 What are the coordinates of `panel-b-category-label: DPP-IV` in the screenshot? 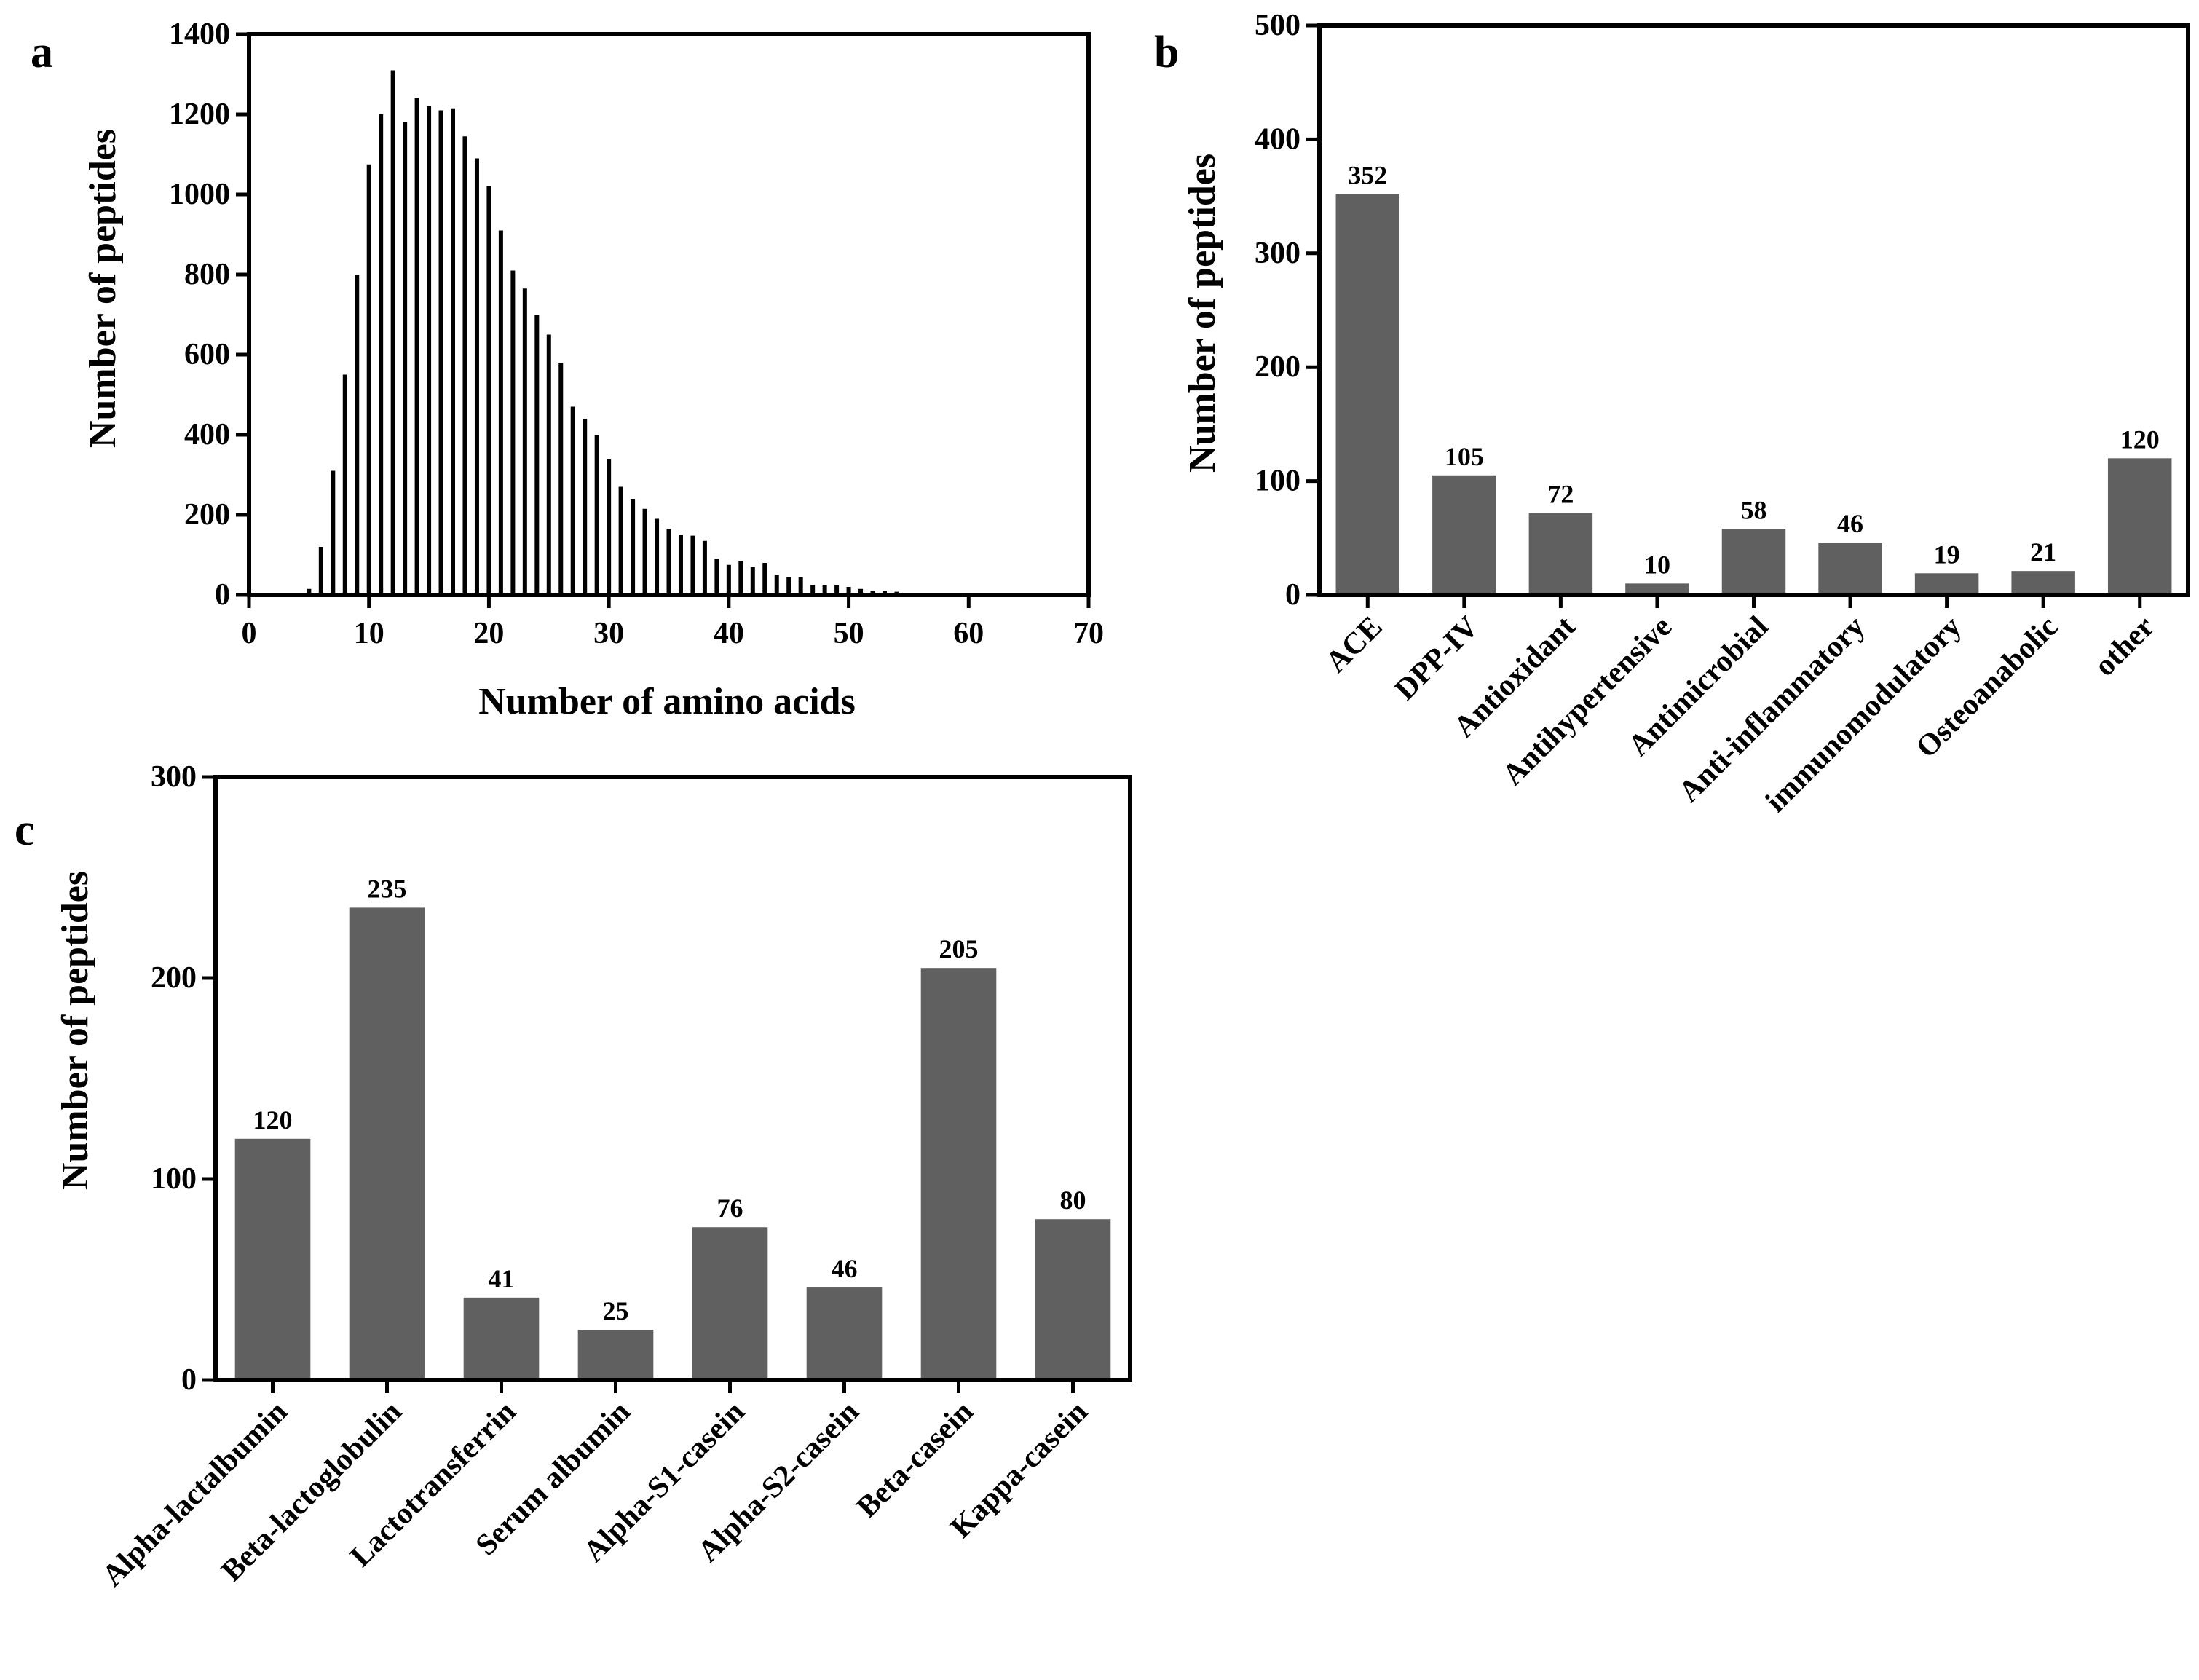 It's located at (1437, 658).